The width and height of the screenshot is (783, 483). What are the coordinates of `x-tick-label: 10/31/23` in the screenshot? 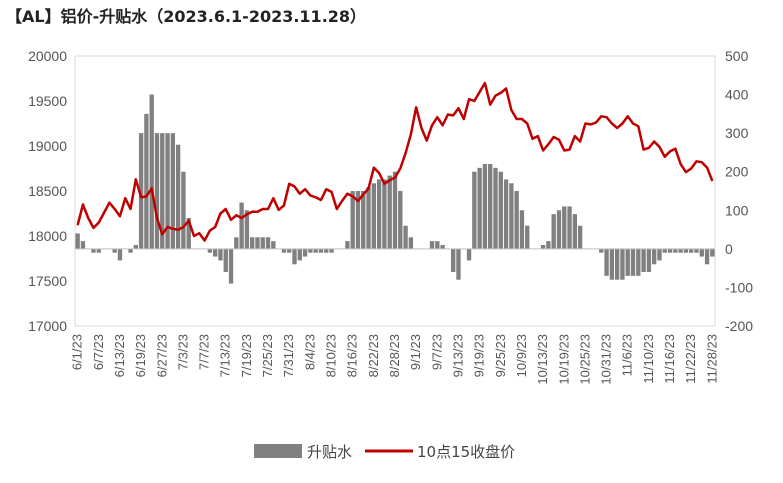 It's located at (606, 359).